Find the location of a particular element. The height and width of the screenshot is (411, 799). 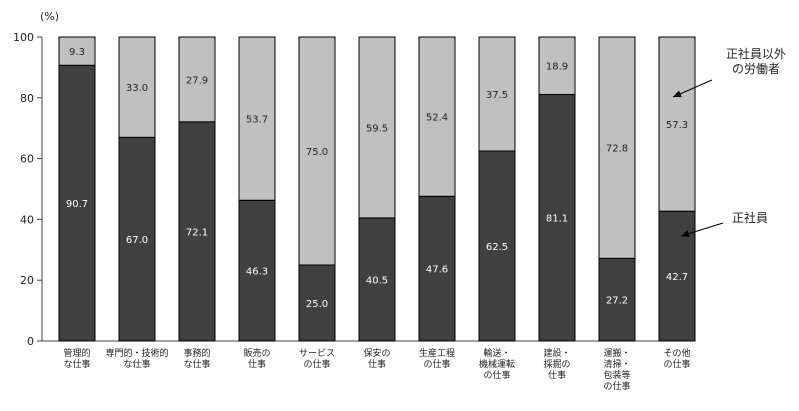

y-axis-unit-label: (%) is located at coordinates (49, 16).